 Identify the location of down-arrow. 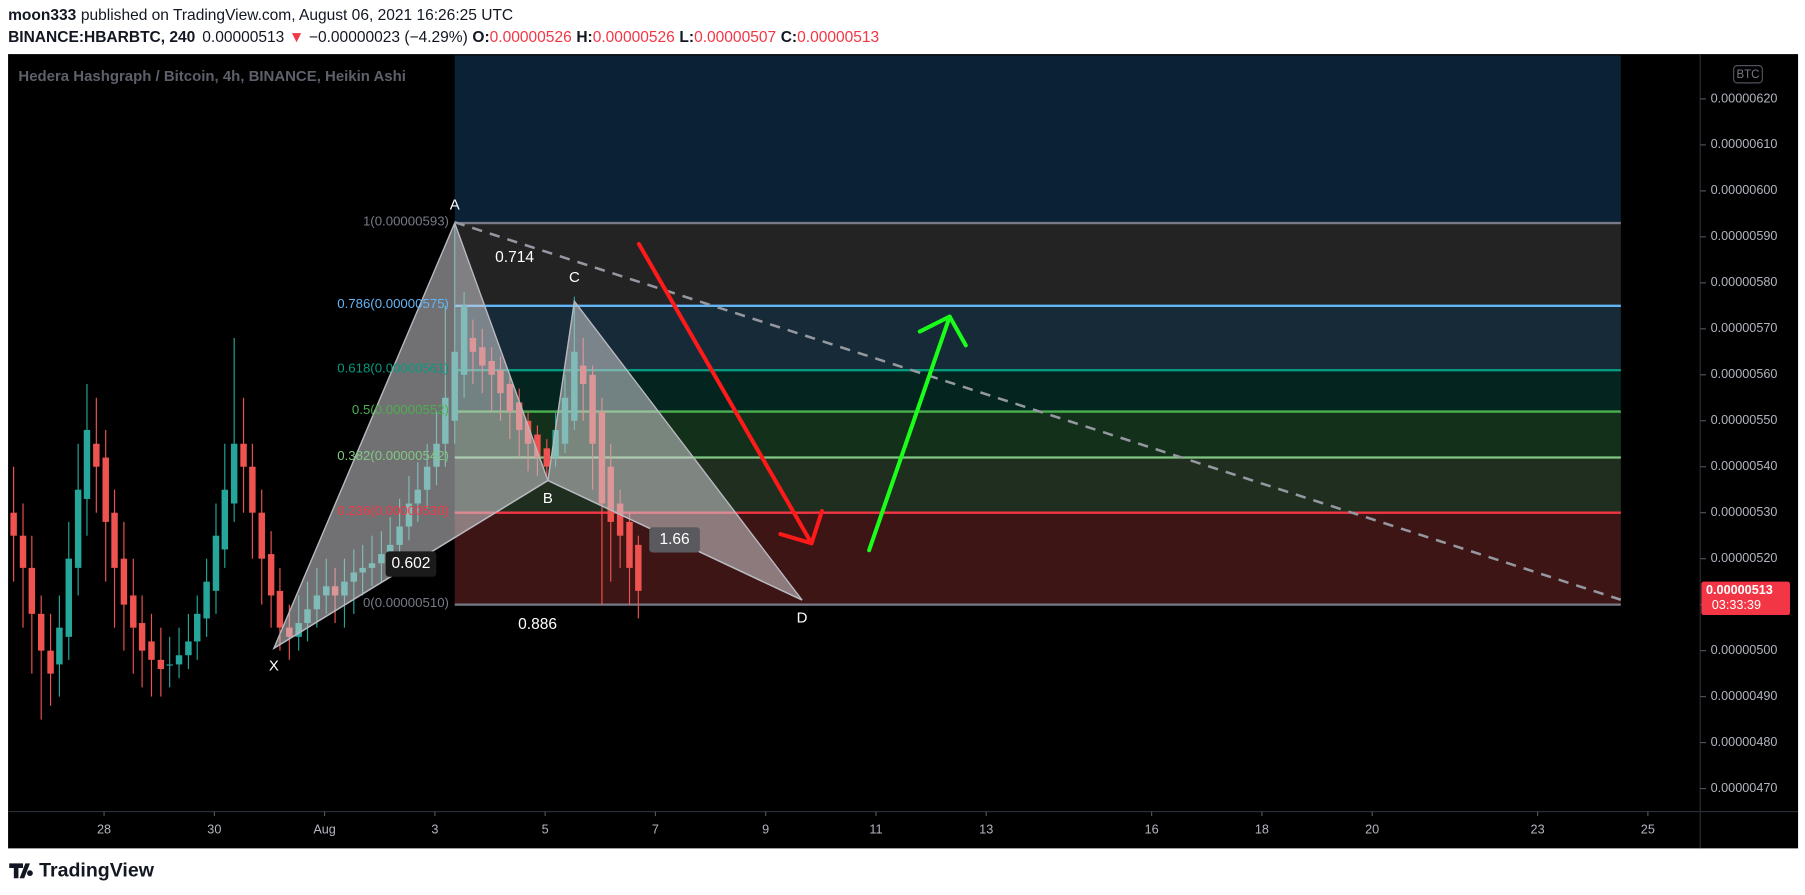
(730, 394).